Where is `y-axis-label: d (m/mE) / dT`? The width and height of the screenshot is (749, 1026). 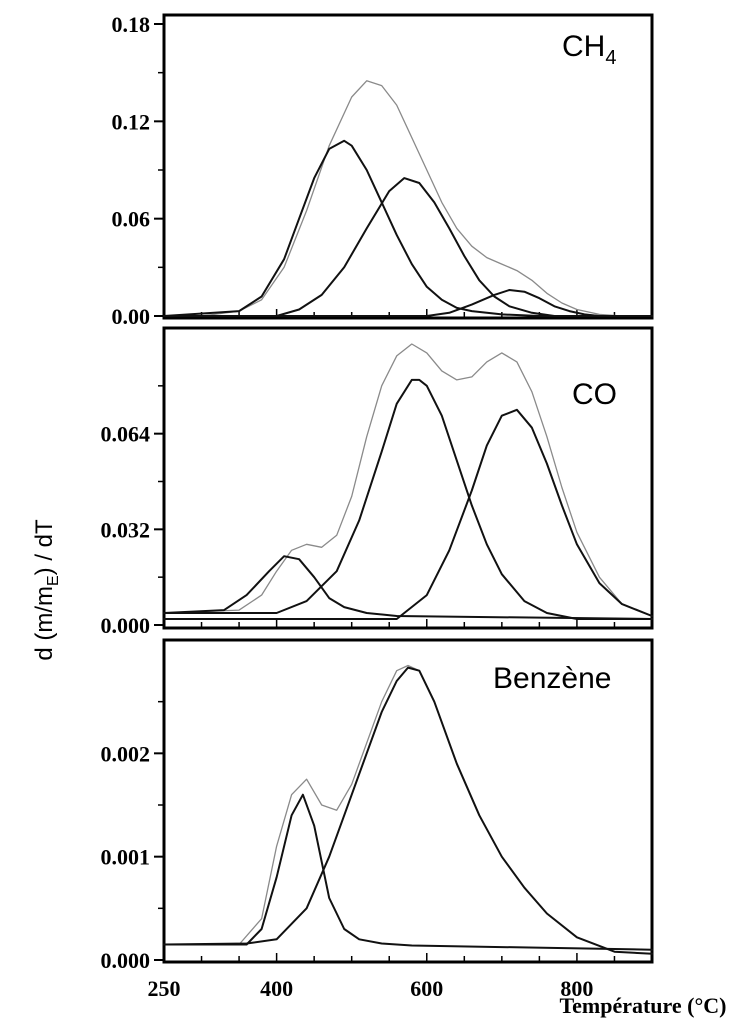 y-axis-label: d (m/mE) / dT is located at coordinates (46, 590).